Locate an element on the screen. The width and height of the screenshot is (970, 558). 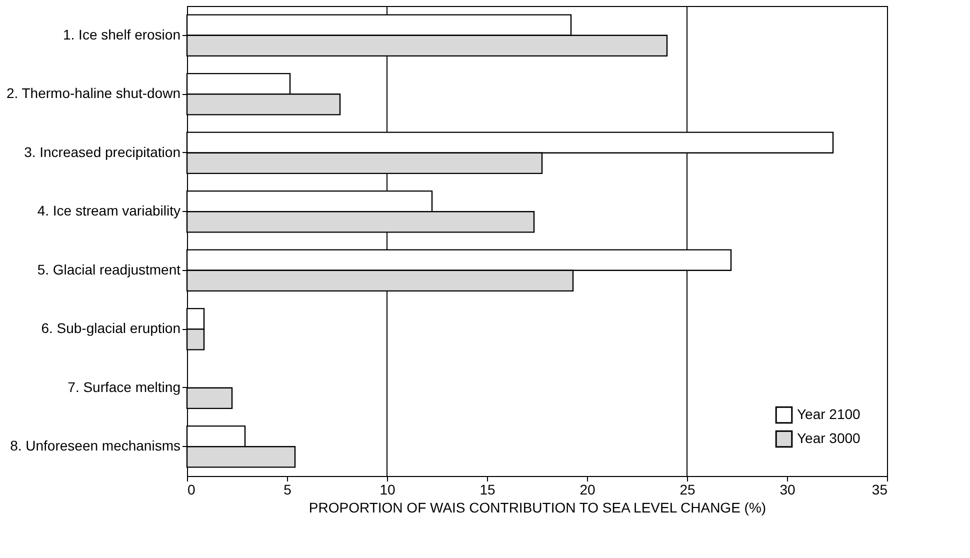
x-tick-label: 25 is located at coordinates (688, 490).